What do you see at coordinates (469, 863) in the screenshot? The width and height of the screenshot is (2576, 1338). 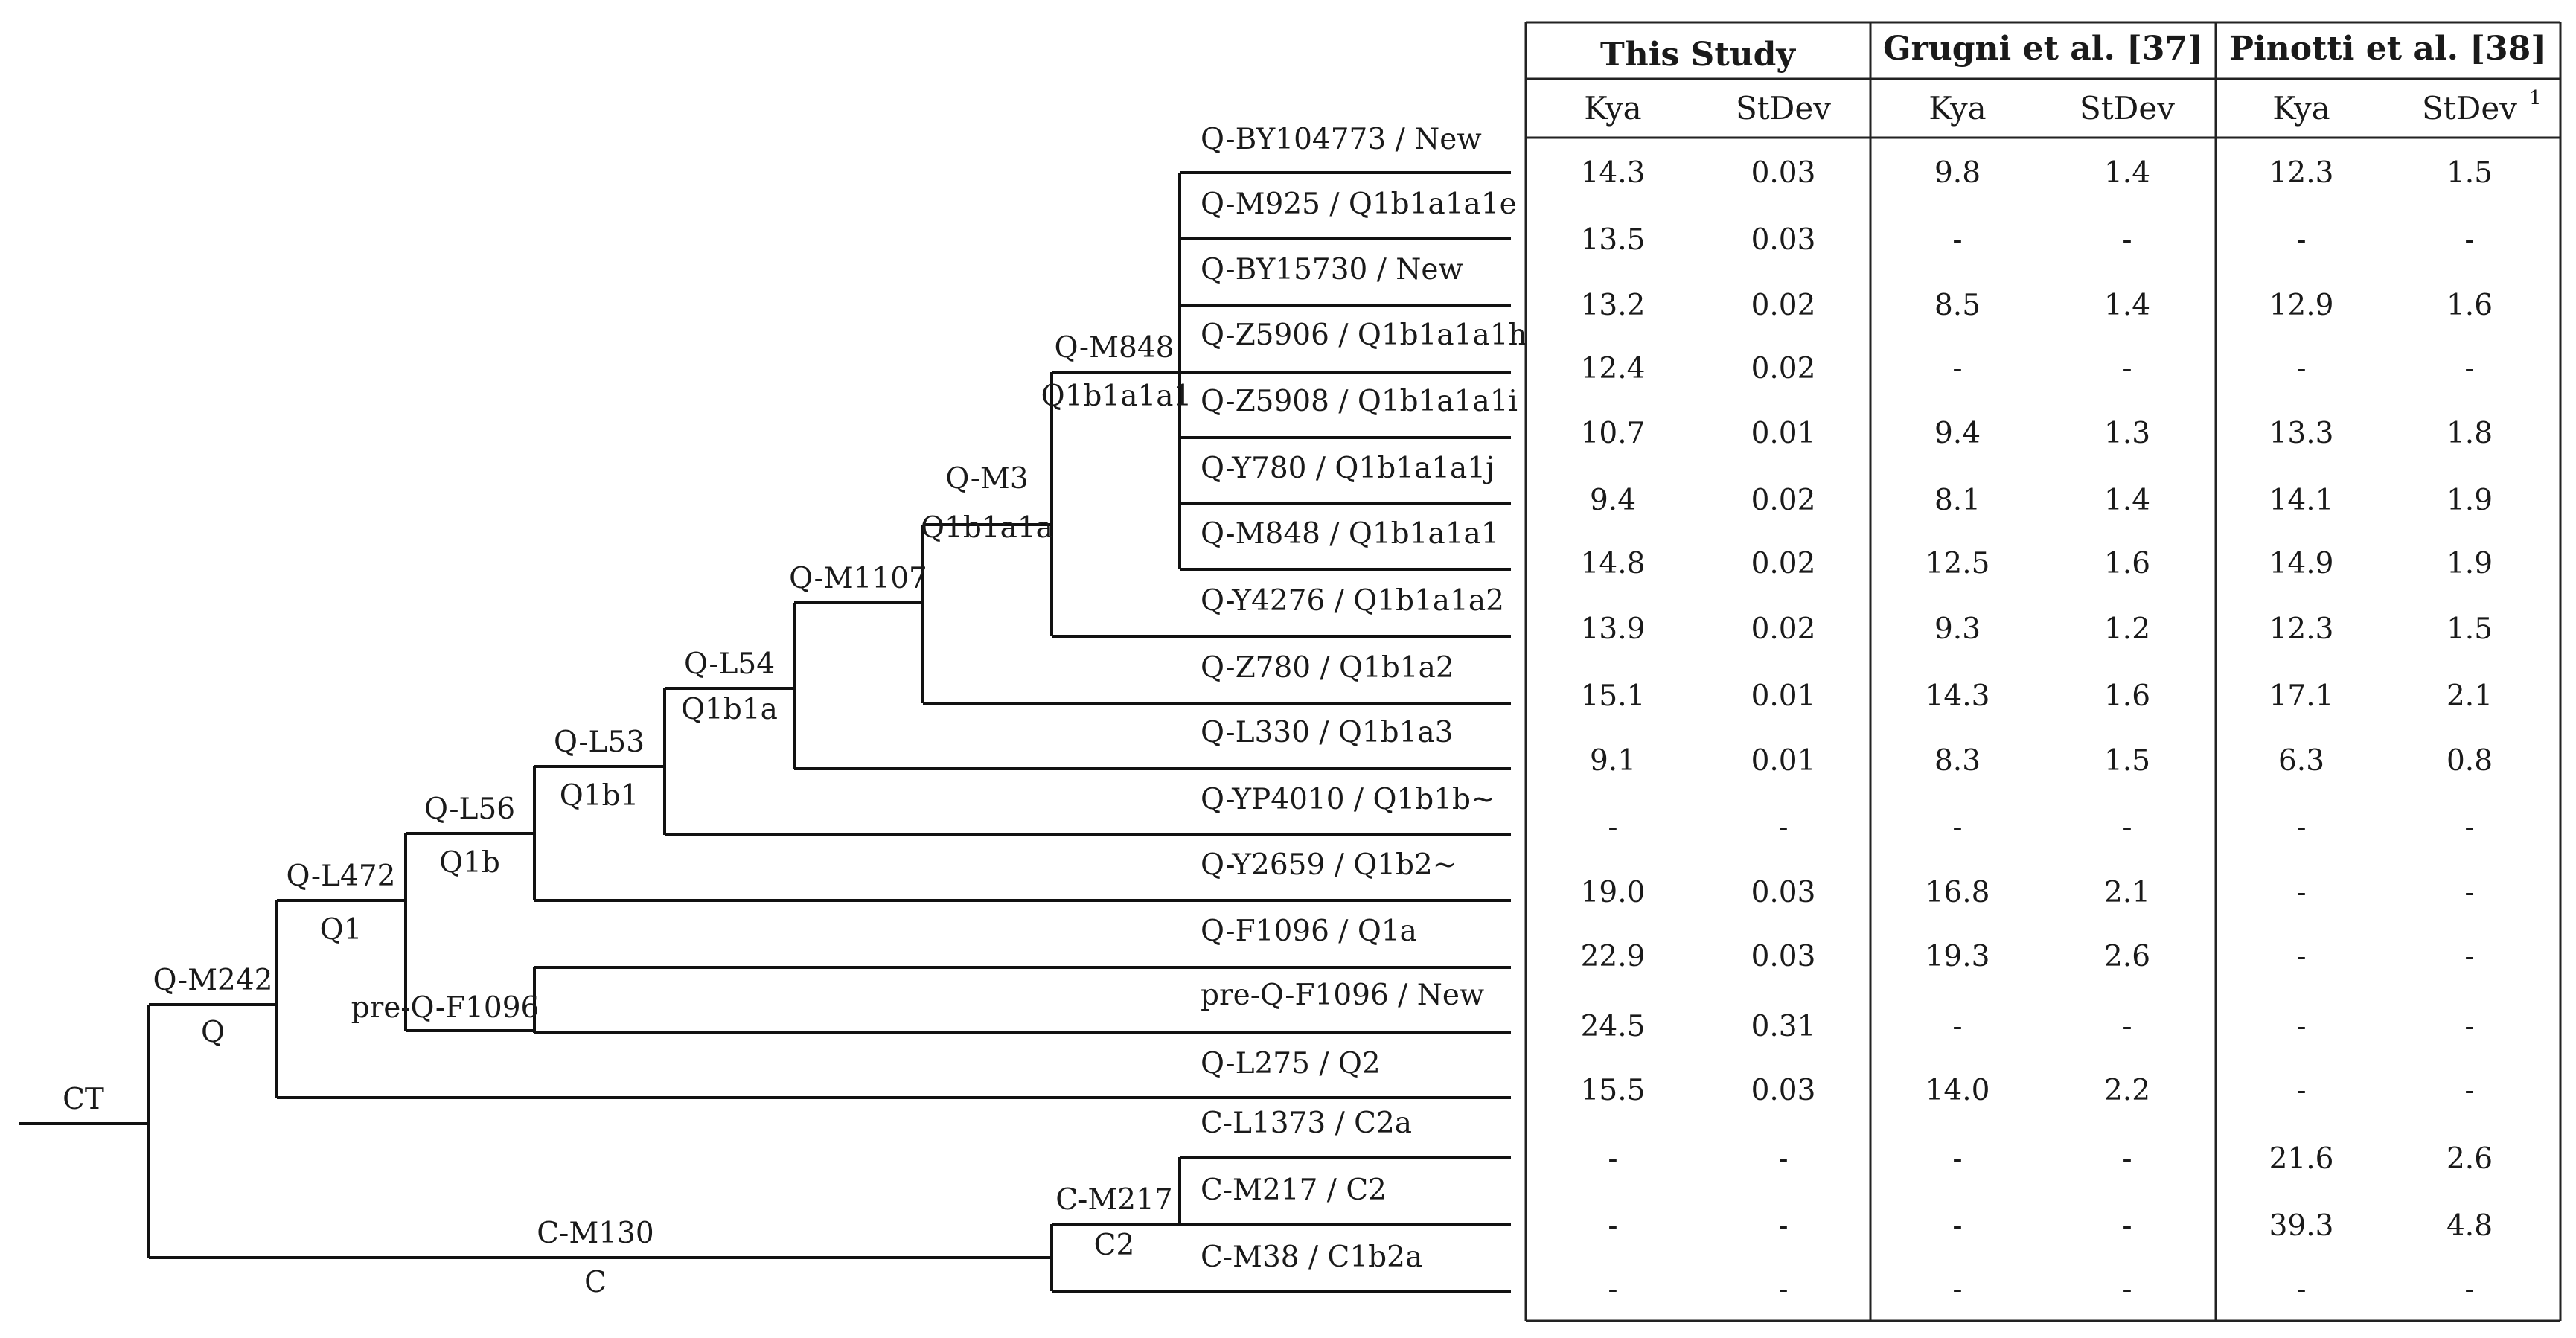 I see `node-label-bottom: Q1b` at bounding box center [469, 863].